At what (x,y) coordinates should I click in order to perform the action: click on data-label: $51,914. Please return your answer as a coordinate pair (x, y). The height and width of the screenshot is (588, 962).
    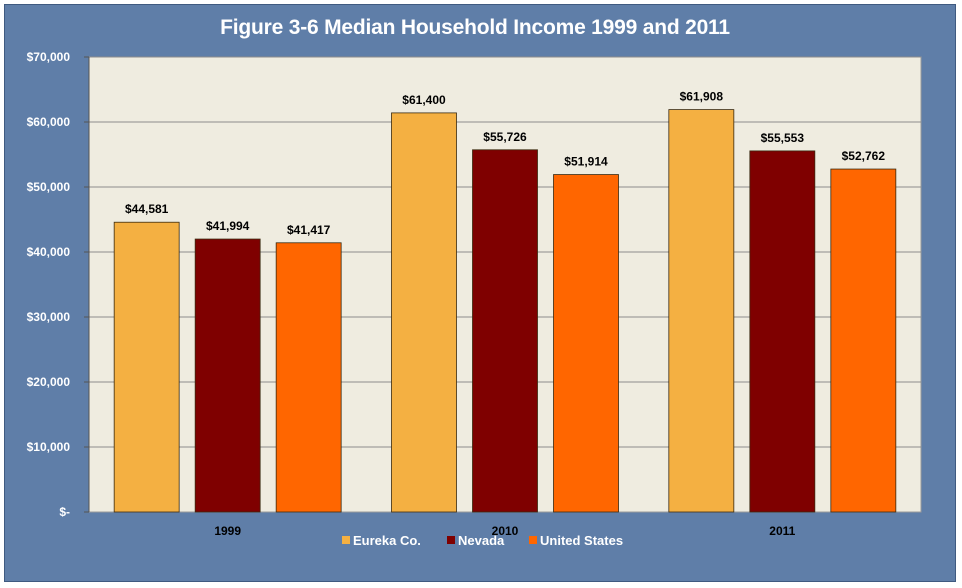
    Looking at the image, I should click on (586, 162).